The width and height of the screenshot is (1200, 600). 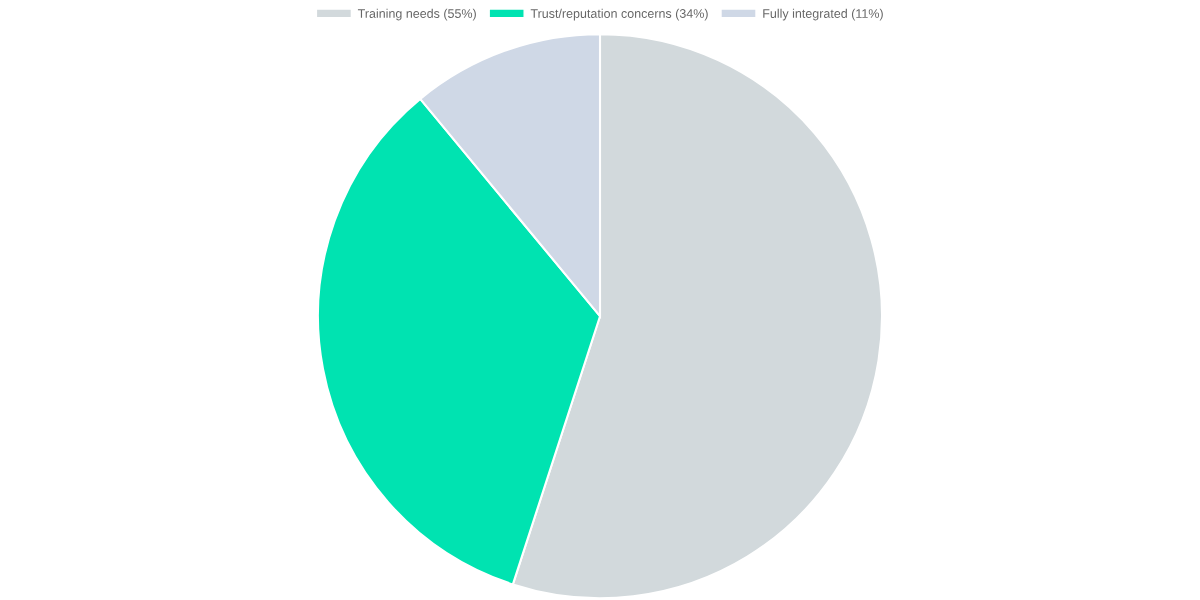 What do you see at coordinates (619, 14) in the screenshot?
I see `legend-label: Trust/reputation concerns (34%)` at bounding box center [619, 14].